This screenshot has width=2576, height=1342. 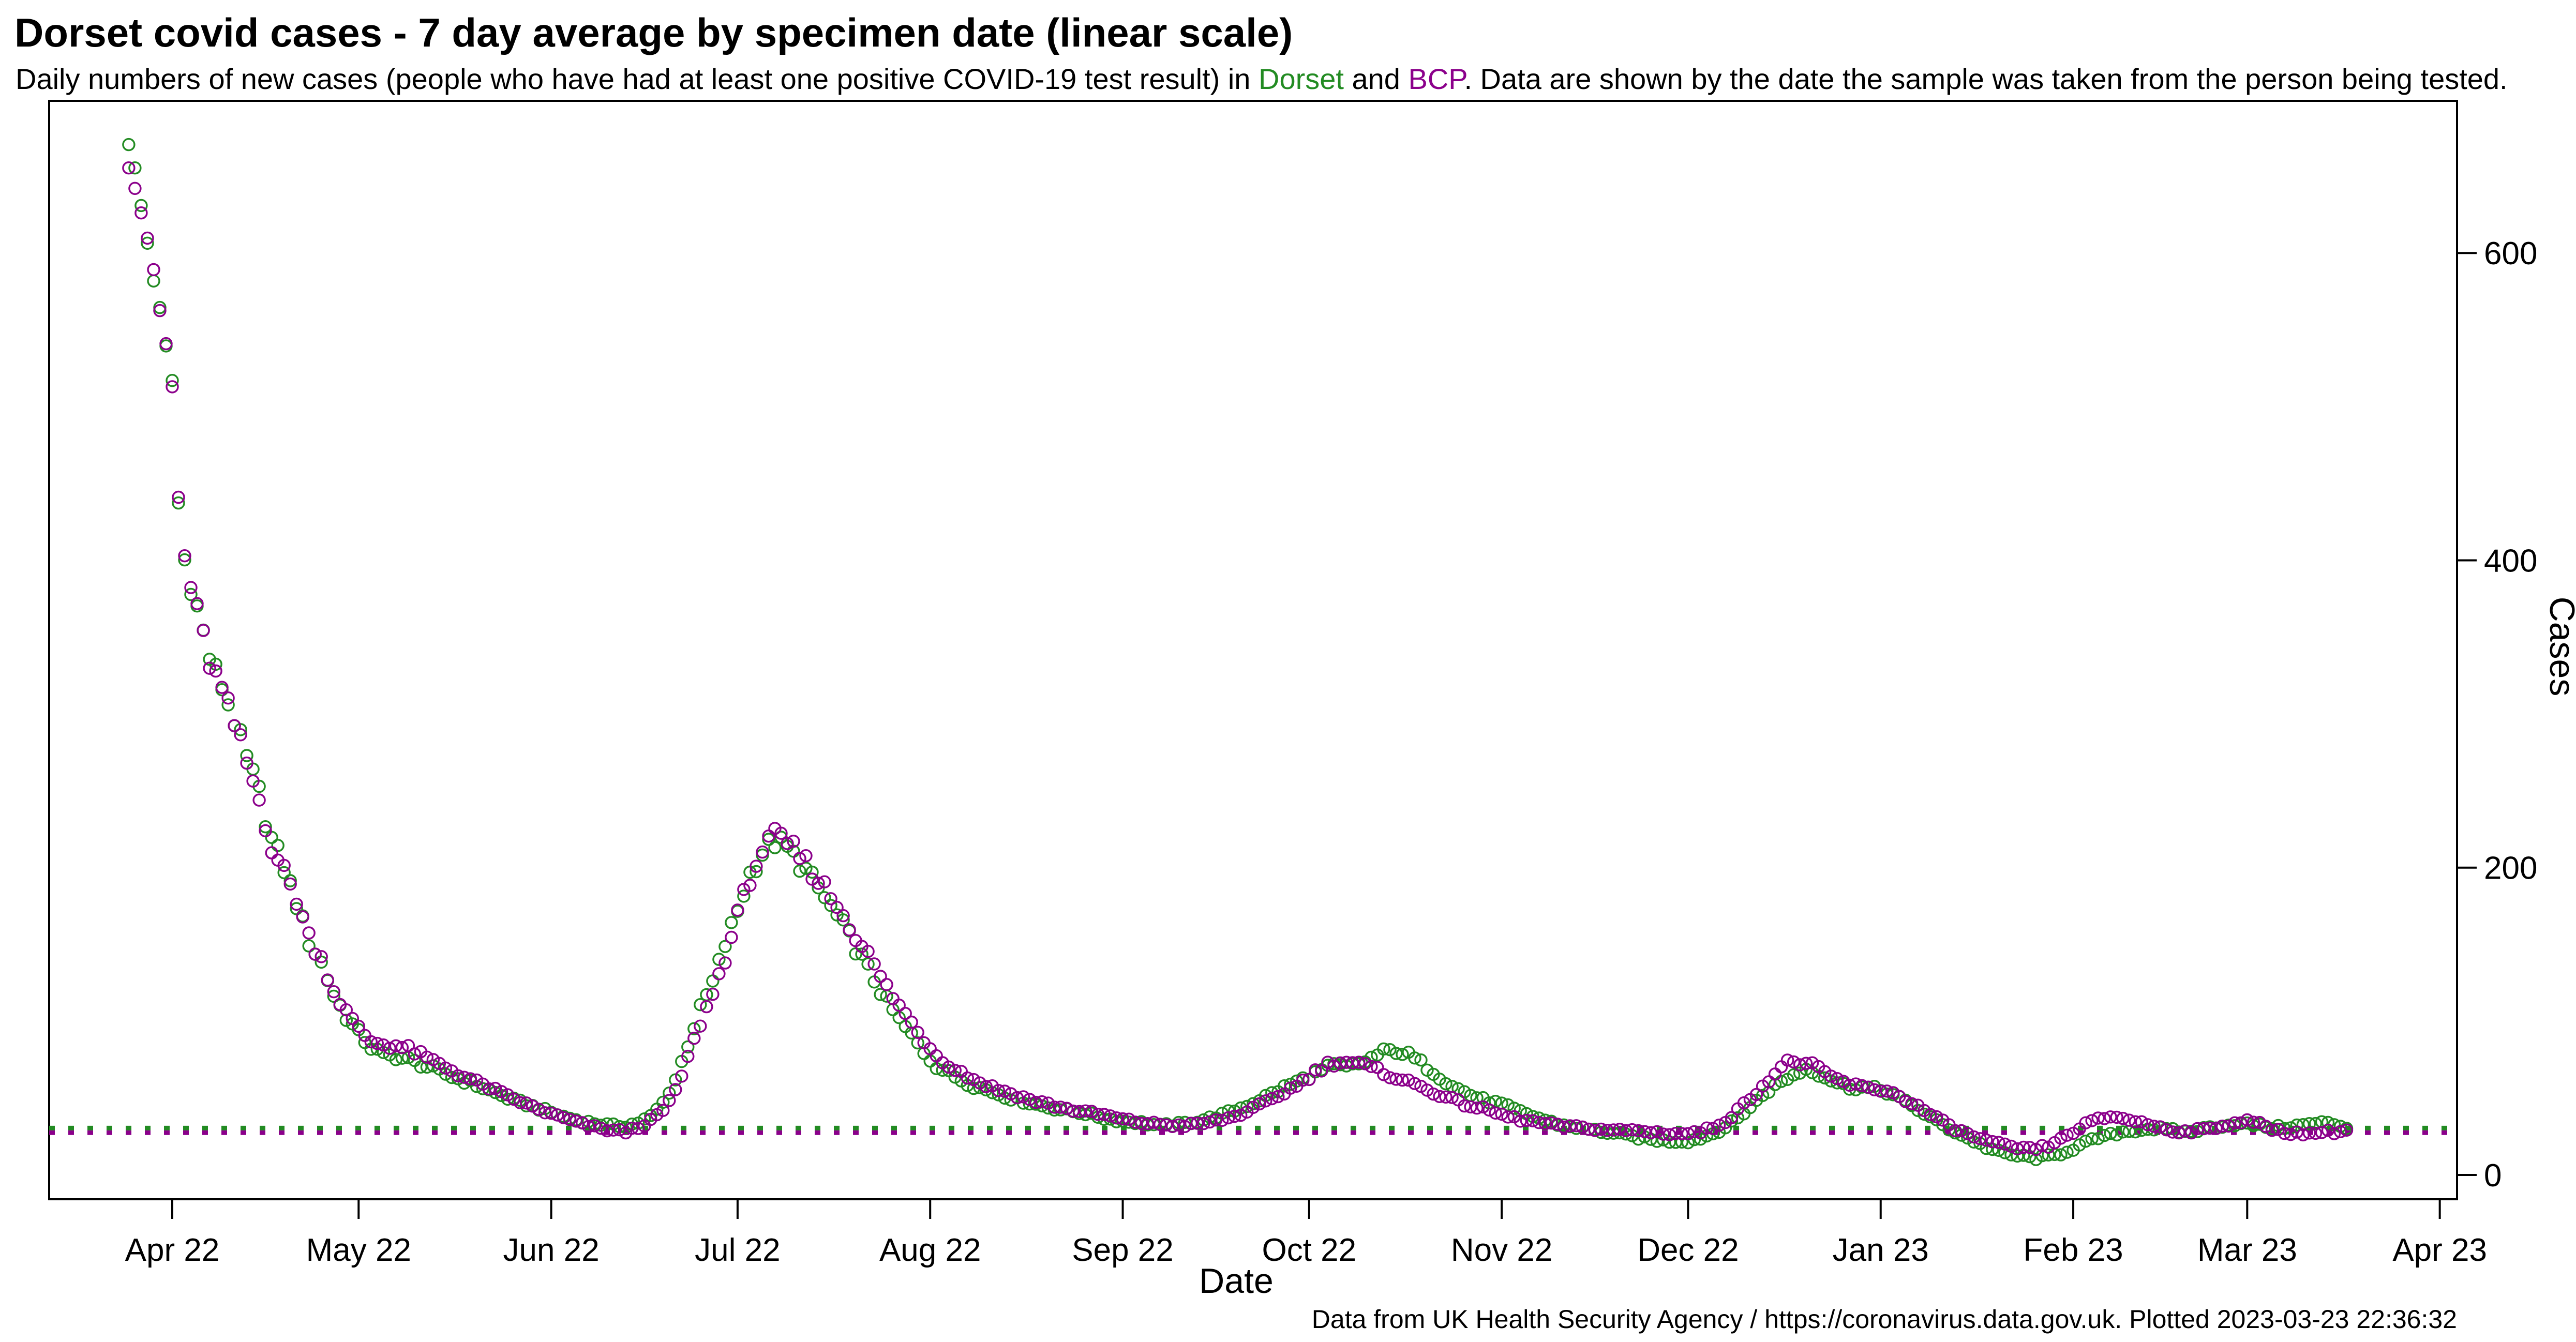 What do you see at coordinates (1376, 79) in the screenshot?
I see `subtitle-part2: and` at bounding box center [1376, 79].